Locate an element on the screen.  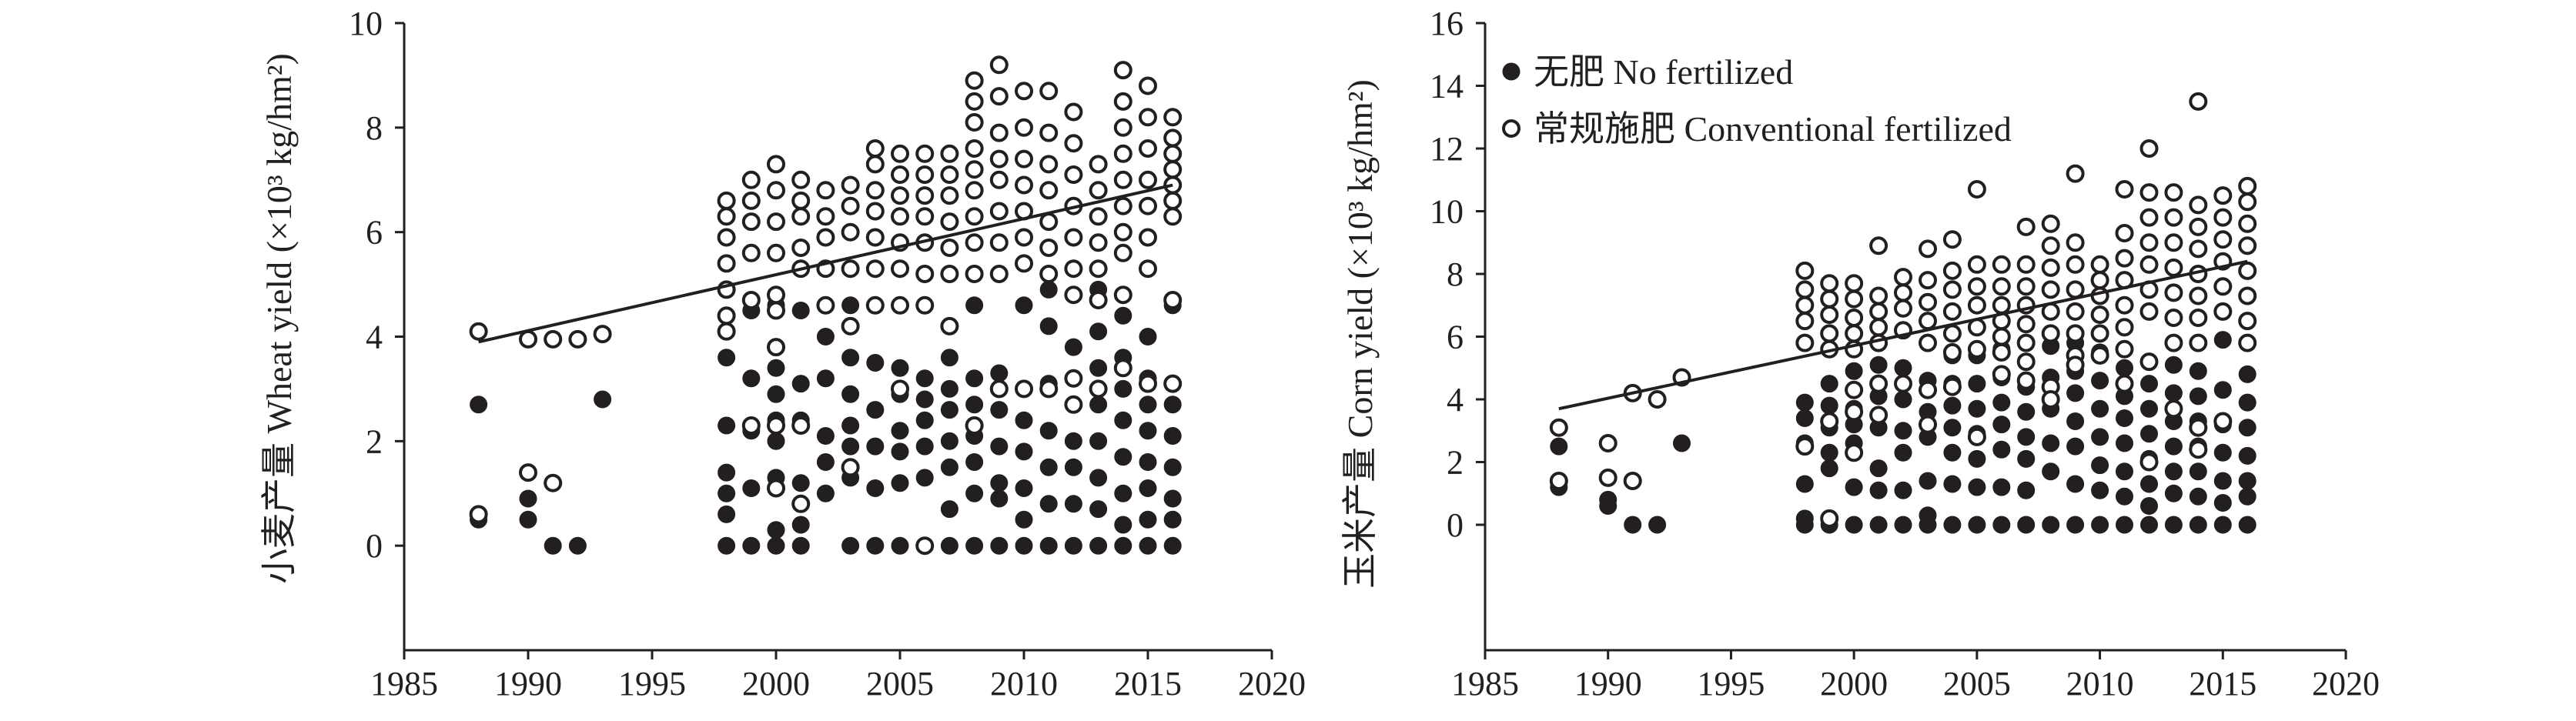
y-tick-label: 4 is located at coordinates (375, 337).